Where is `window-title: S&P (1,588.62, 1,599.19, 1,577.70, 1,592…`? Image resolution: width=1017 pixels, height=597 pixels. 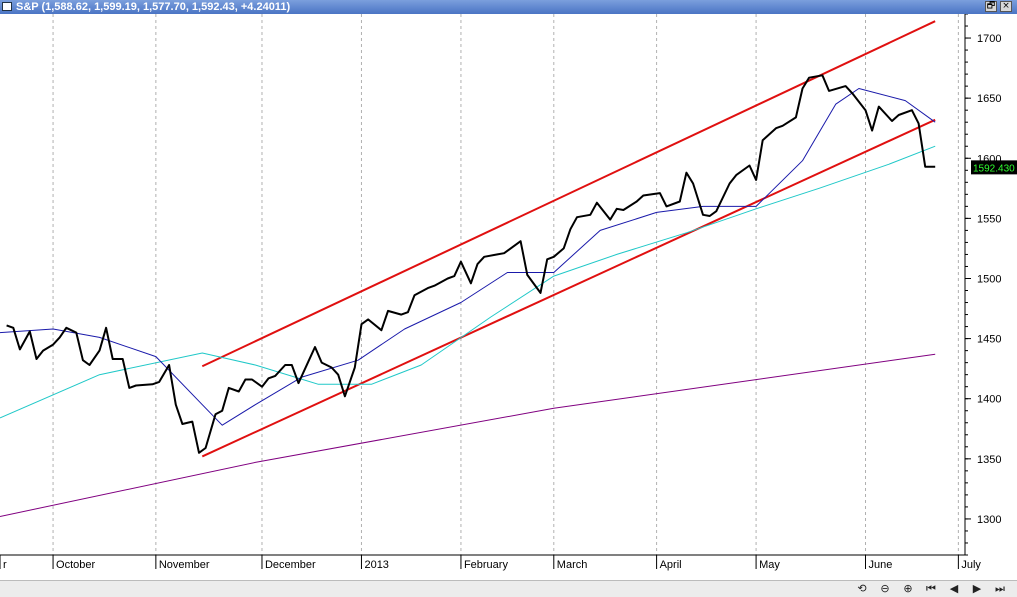 window-title: S&P (1,588.62, 1,599.19, 1,577.70, 1,592… is located at coordinates (153, 7).